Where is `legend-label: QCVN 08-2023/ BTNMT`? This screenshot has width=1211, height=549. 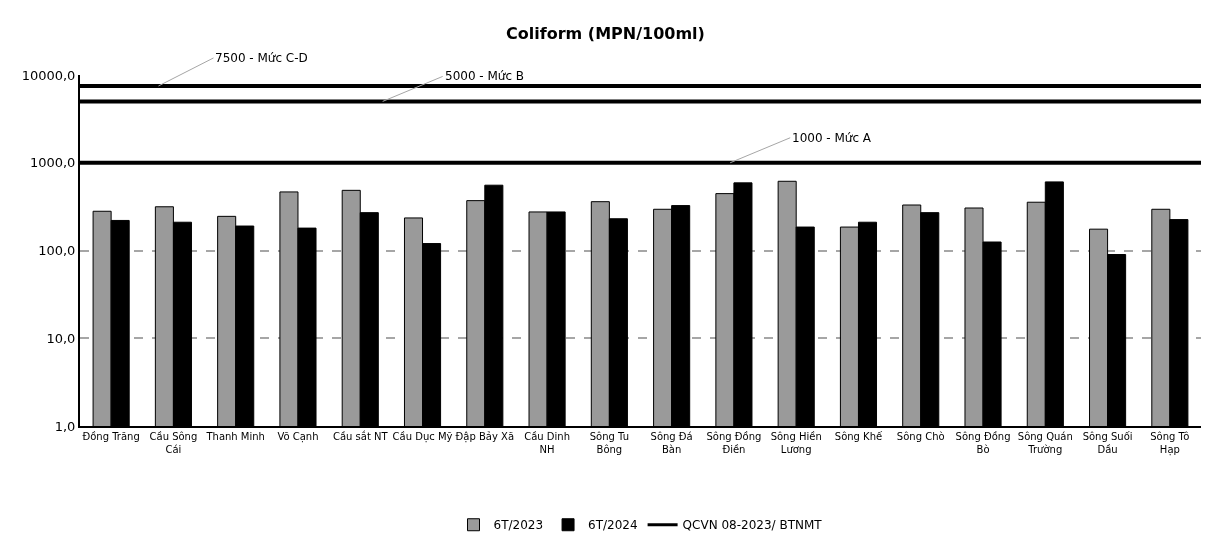
legend-label: QCVN 08-2023/ BTNMT is located at coordinates (752, 525).